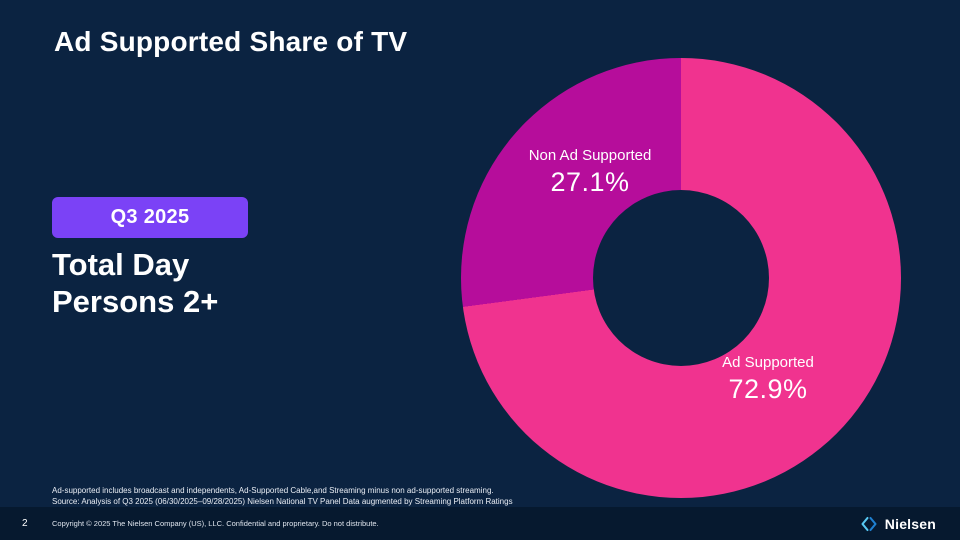 Image resolution: width=960 pixels, height=540 pixels. I want to click on subtitle-line2: Persons 2+, so click(135, 302).